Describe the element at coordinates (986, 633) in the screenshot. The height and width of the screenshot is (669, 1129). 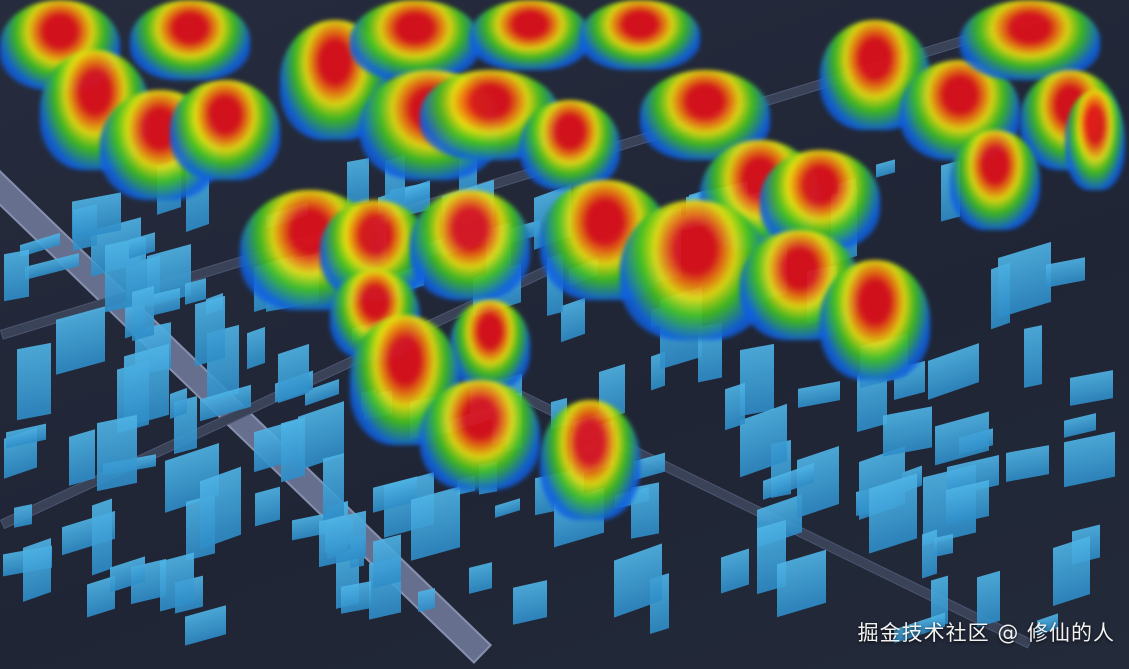
I see `watermark: 掘金技术社区 @ 修仙的人` at that location.